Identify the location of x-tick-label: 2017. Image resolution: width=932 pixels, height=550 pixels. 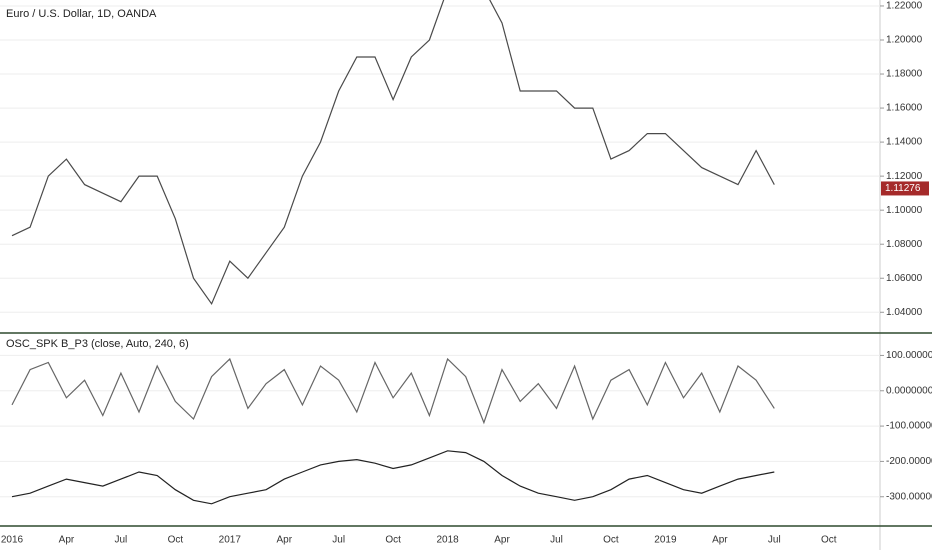
(230, 540).